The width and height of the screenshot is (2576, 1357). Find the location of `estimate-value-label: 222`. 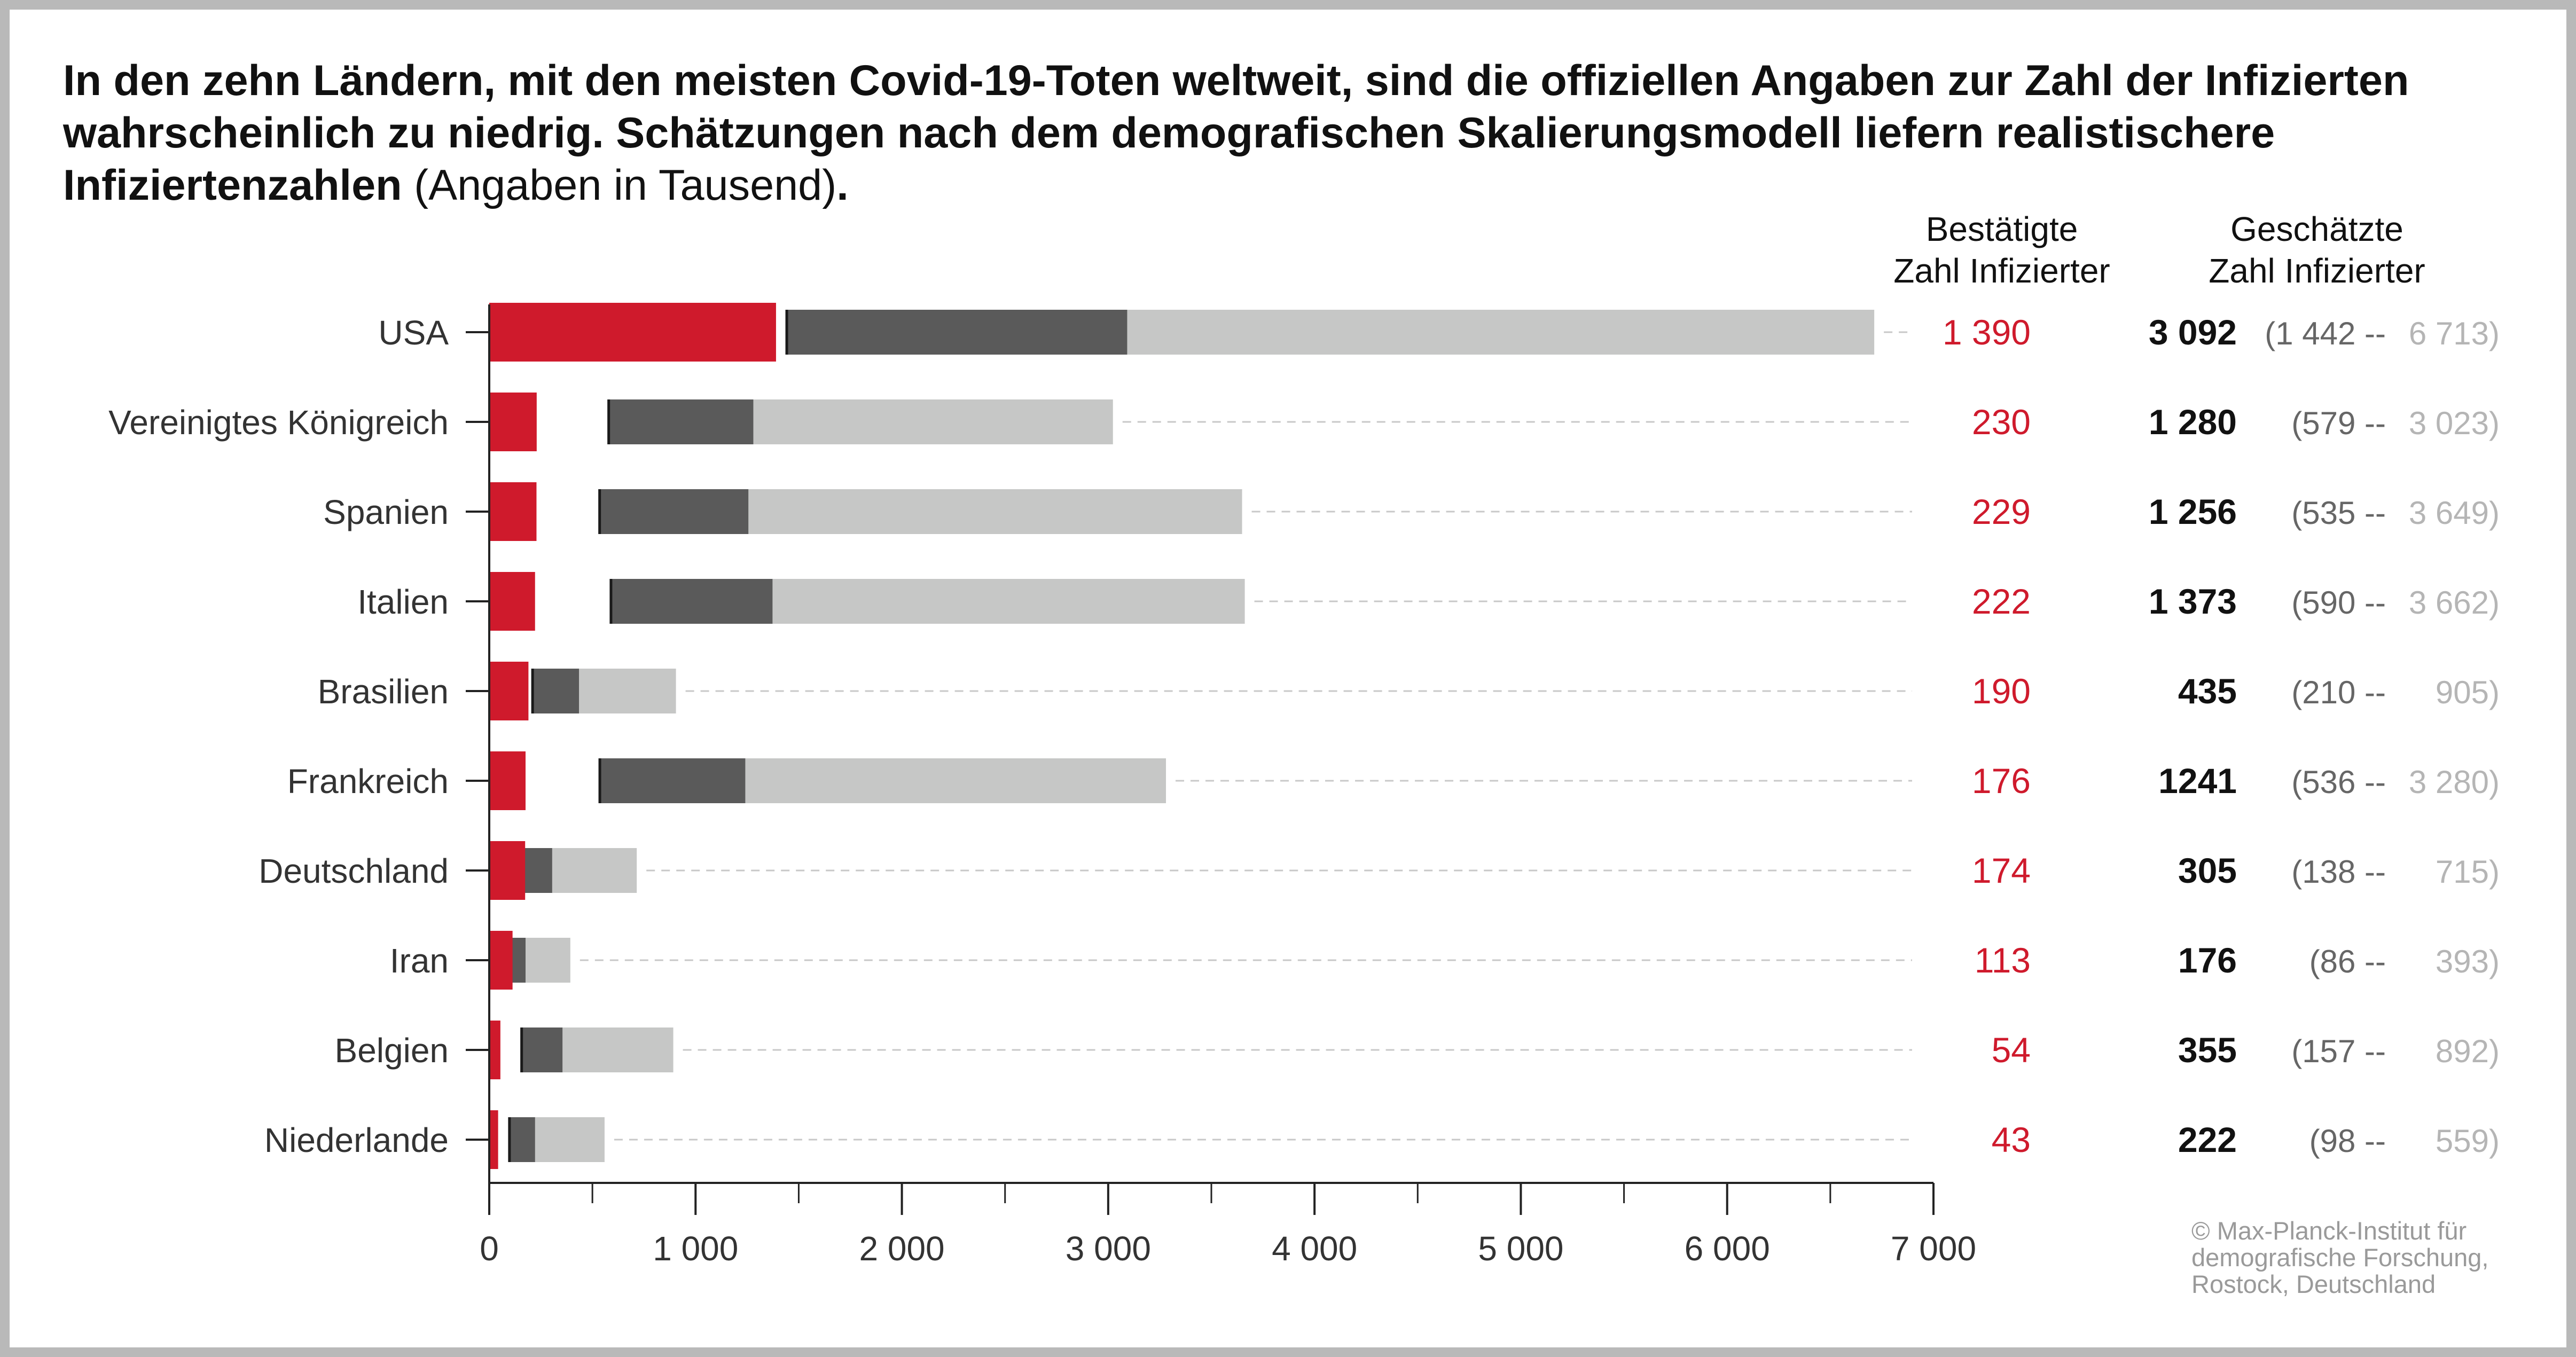

estimate-value-label: 222 is located at coordinates (2207, 1140).